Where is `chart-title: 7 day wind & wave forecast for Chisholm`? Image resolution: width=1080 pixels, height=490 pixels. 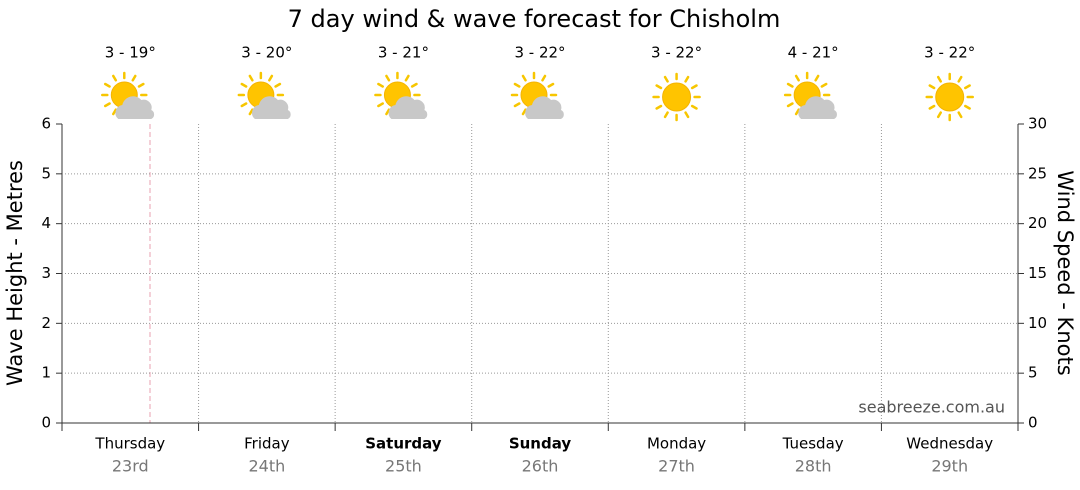
chart-title: 7 day wind & wave forecast for Chisholm is located at coordinates (534, 19).